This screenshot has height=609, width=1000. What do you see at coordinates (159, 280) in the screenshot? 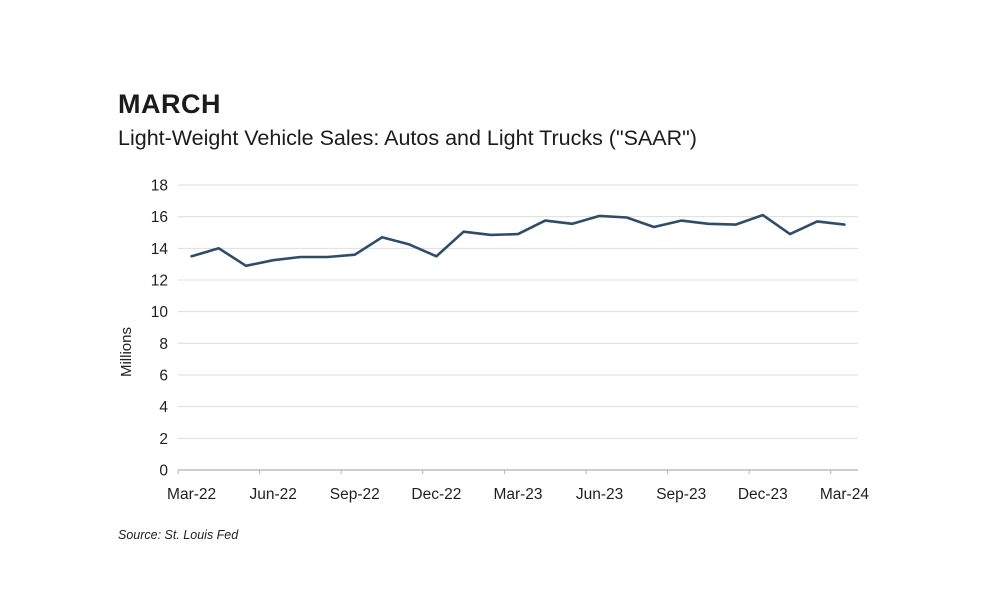
I see `y-tick-label: 12` at bounding box center [159, 280].